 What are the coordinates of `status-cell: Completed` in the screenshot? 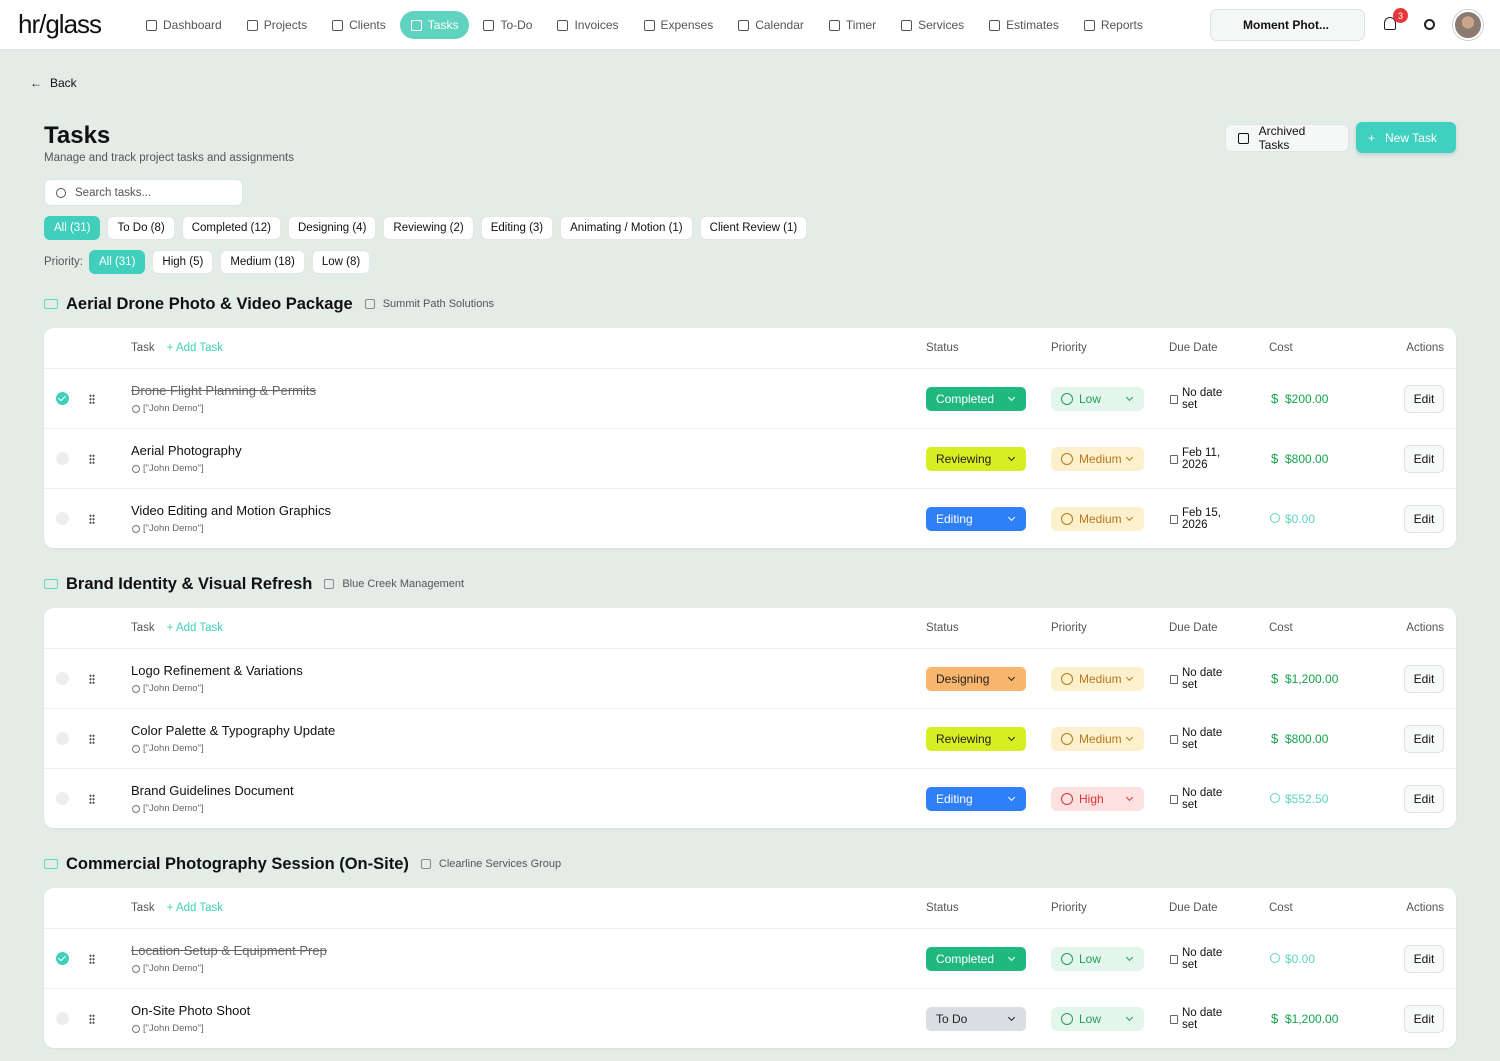 It's located at (988, 958).